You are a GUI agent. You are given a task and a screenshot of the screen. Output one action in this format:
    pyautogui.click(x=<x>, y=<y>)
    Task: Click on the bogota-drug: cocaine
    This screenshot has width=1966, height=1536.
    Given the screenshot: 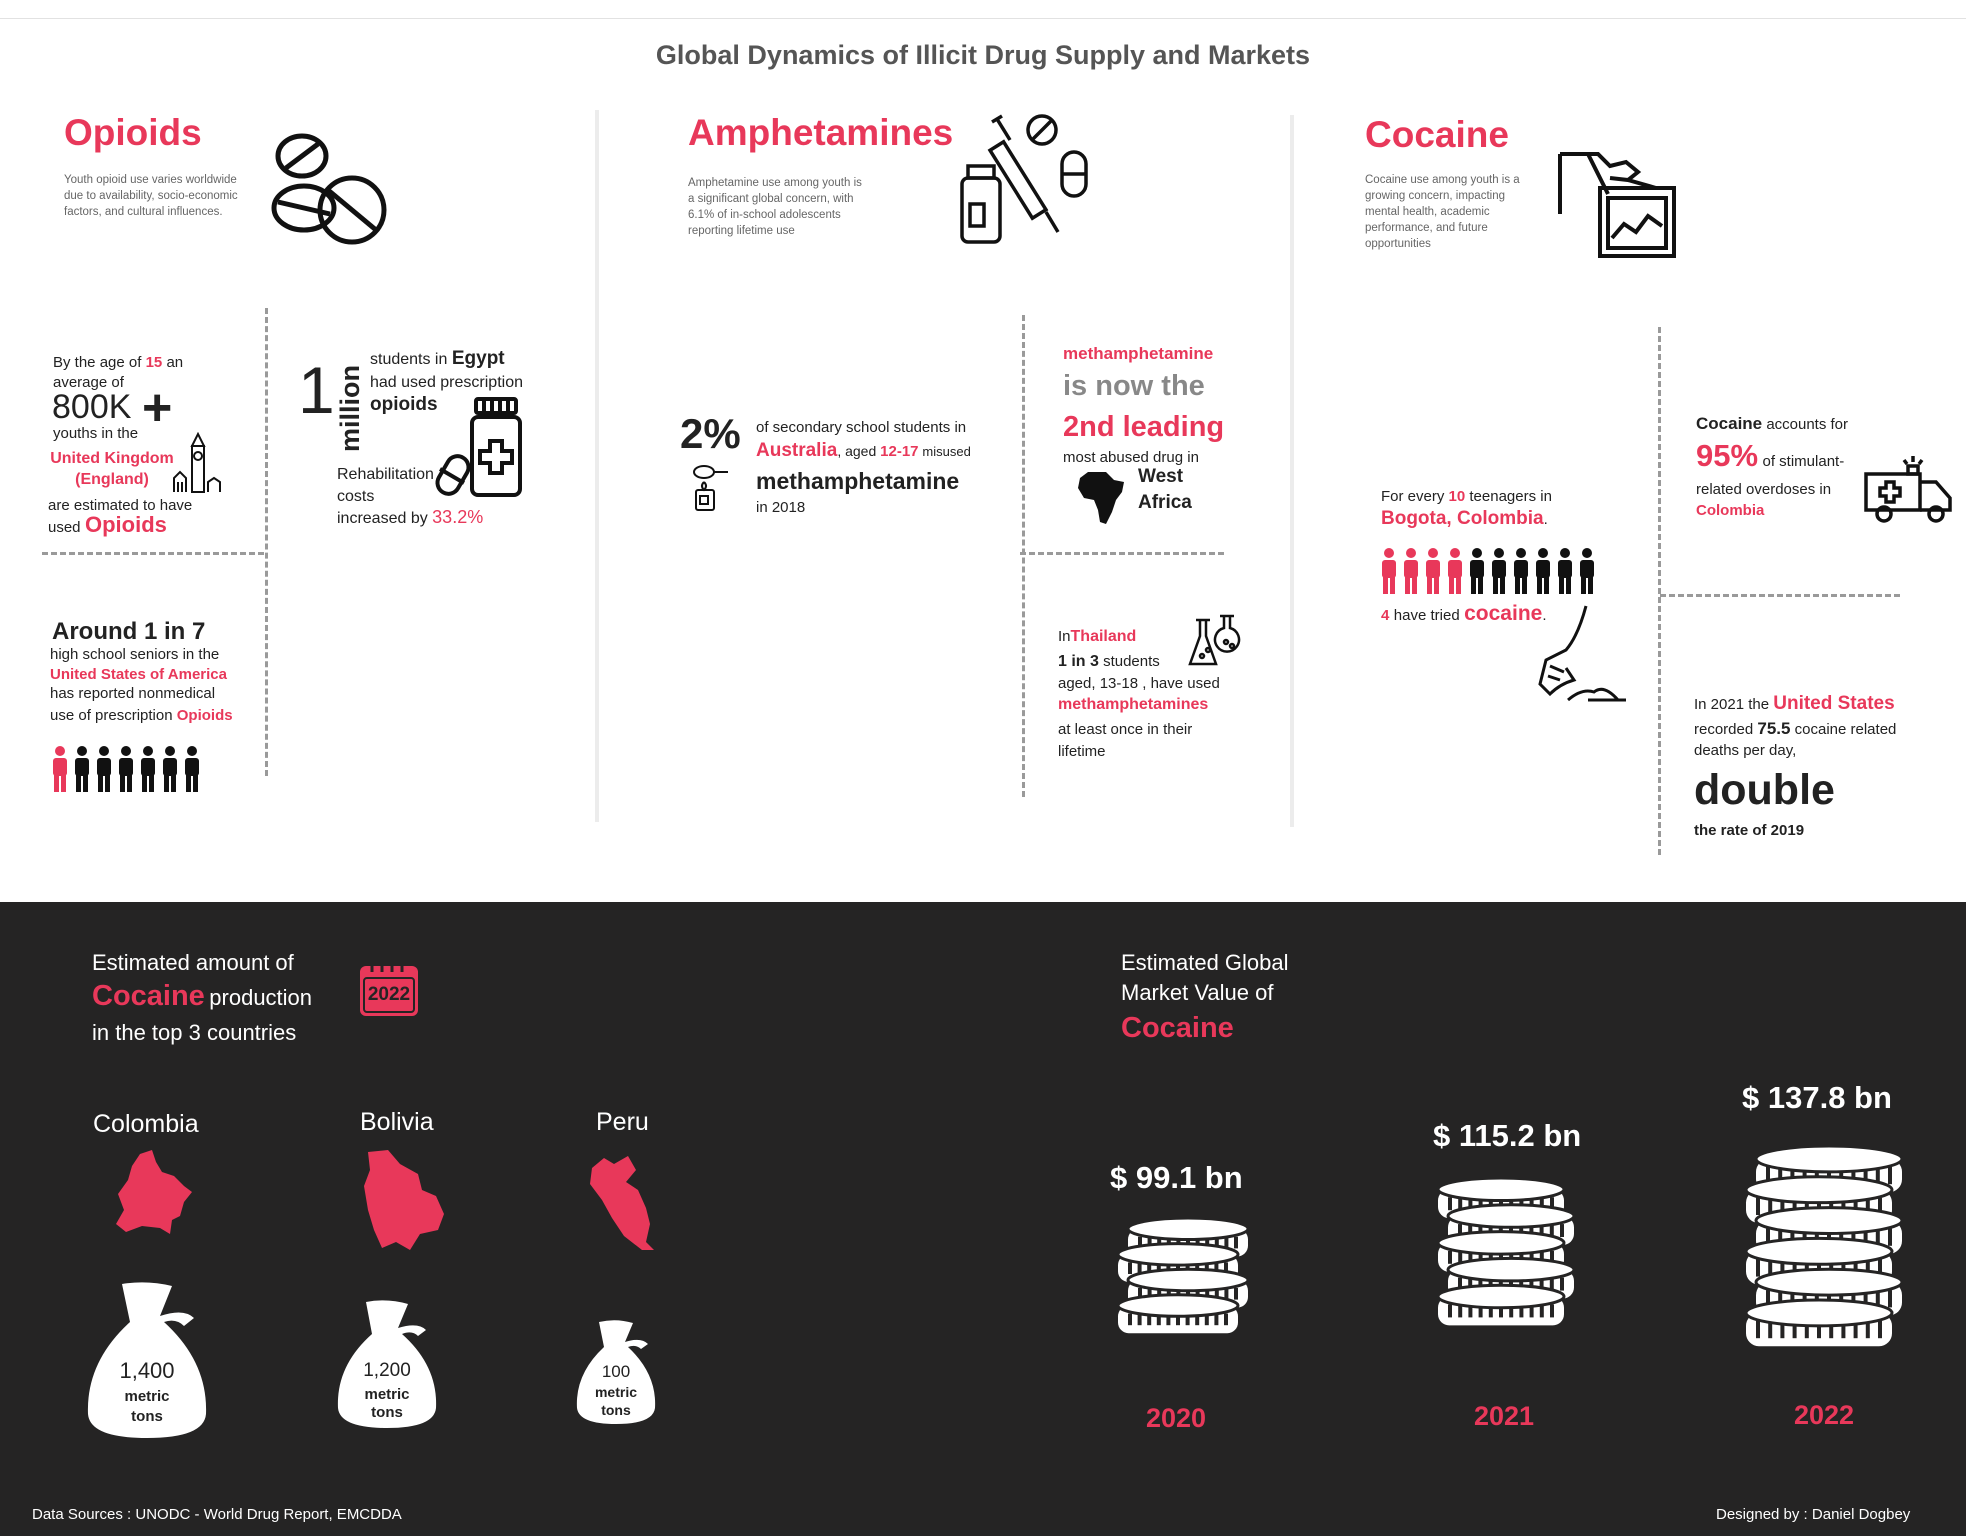 What is the action you would take?
    pyautogui.click(x=1503, y=613)
    